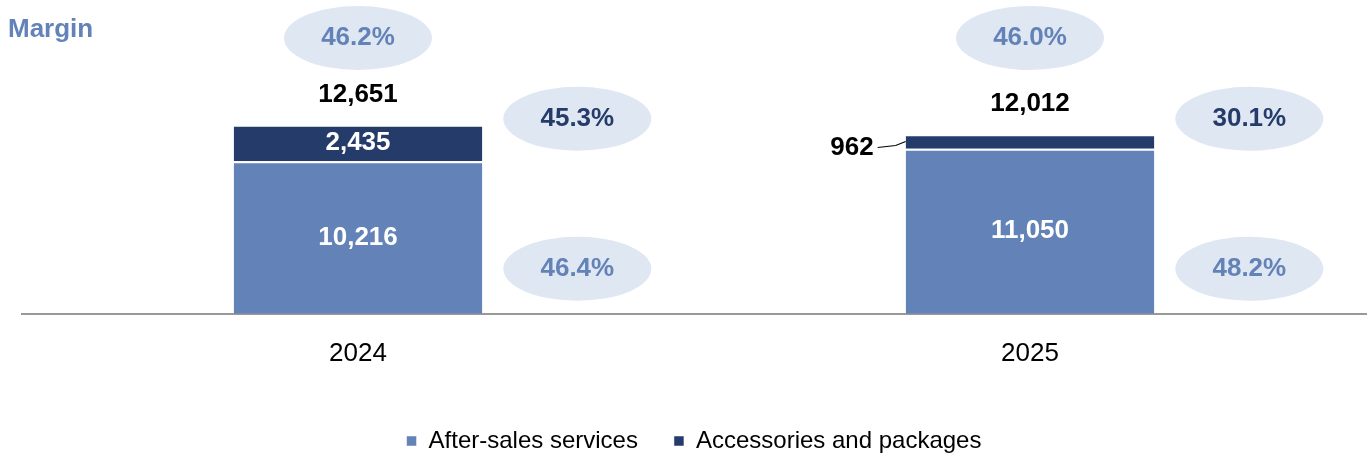 The height and width of the screenshot is (465, 1372). Describe the element at coordinates (577, 116) in the screenshot. I see `annotation: 45.3%` at that location.